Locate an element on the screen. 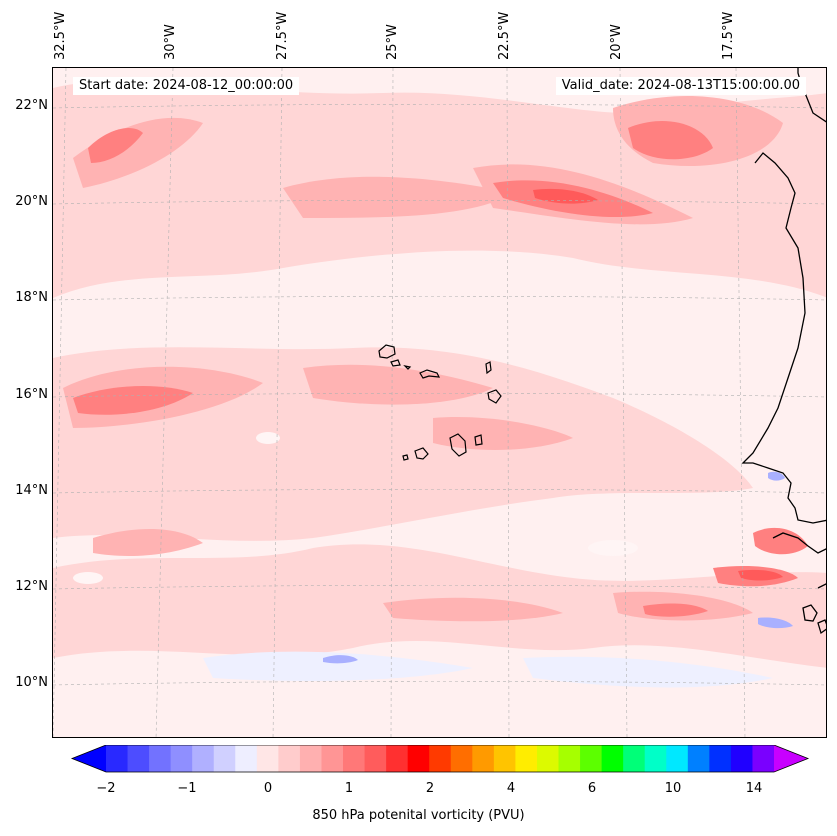 Image resolution: width=837 pixels, height=836 pixels. colorbar-tick-14: 14 is located at coordinates (754, 788).